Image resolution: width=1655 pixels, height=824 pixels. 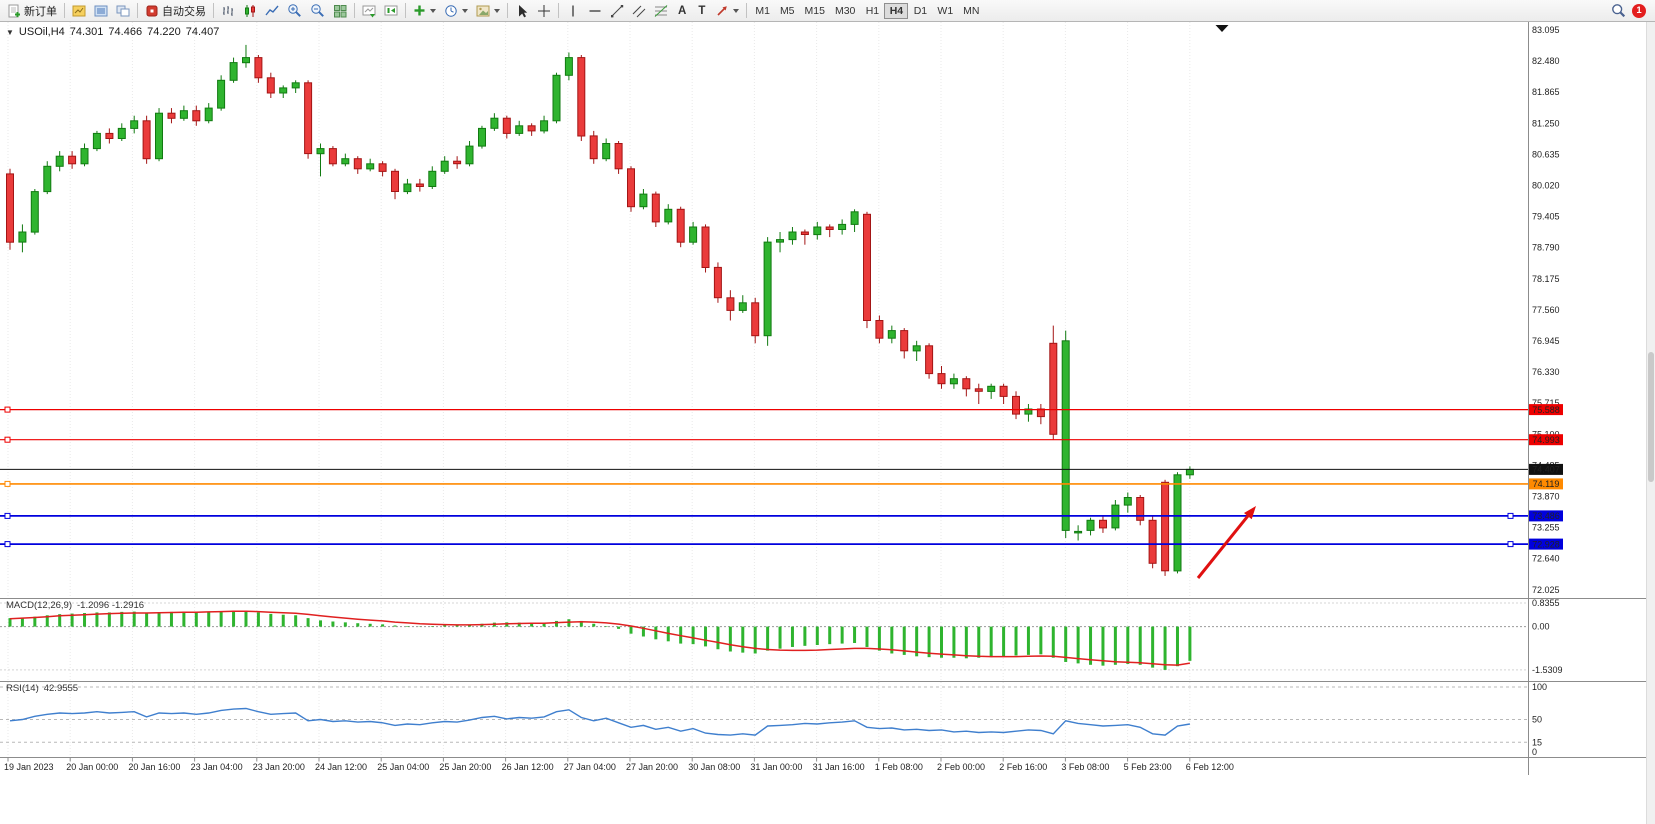 I want to click on timeframe-button-mn: MN, so click(x=971, y=10).